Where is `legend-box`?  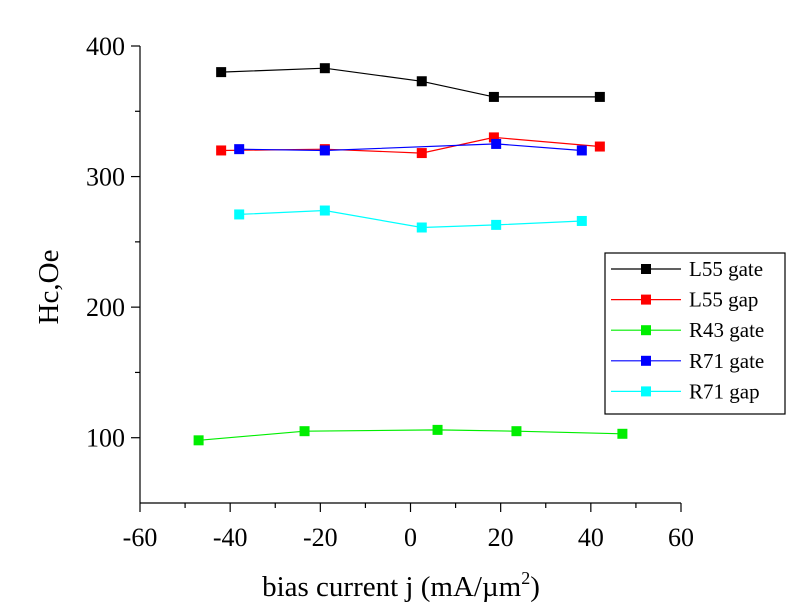 legend-box is located at coordinates (695, 333).